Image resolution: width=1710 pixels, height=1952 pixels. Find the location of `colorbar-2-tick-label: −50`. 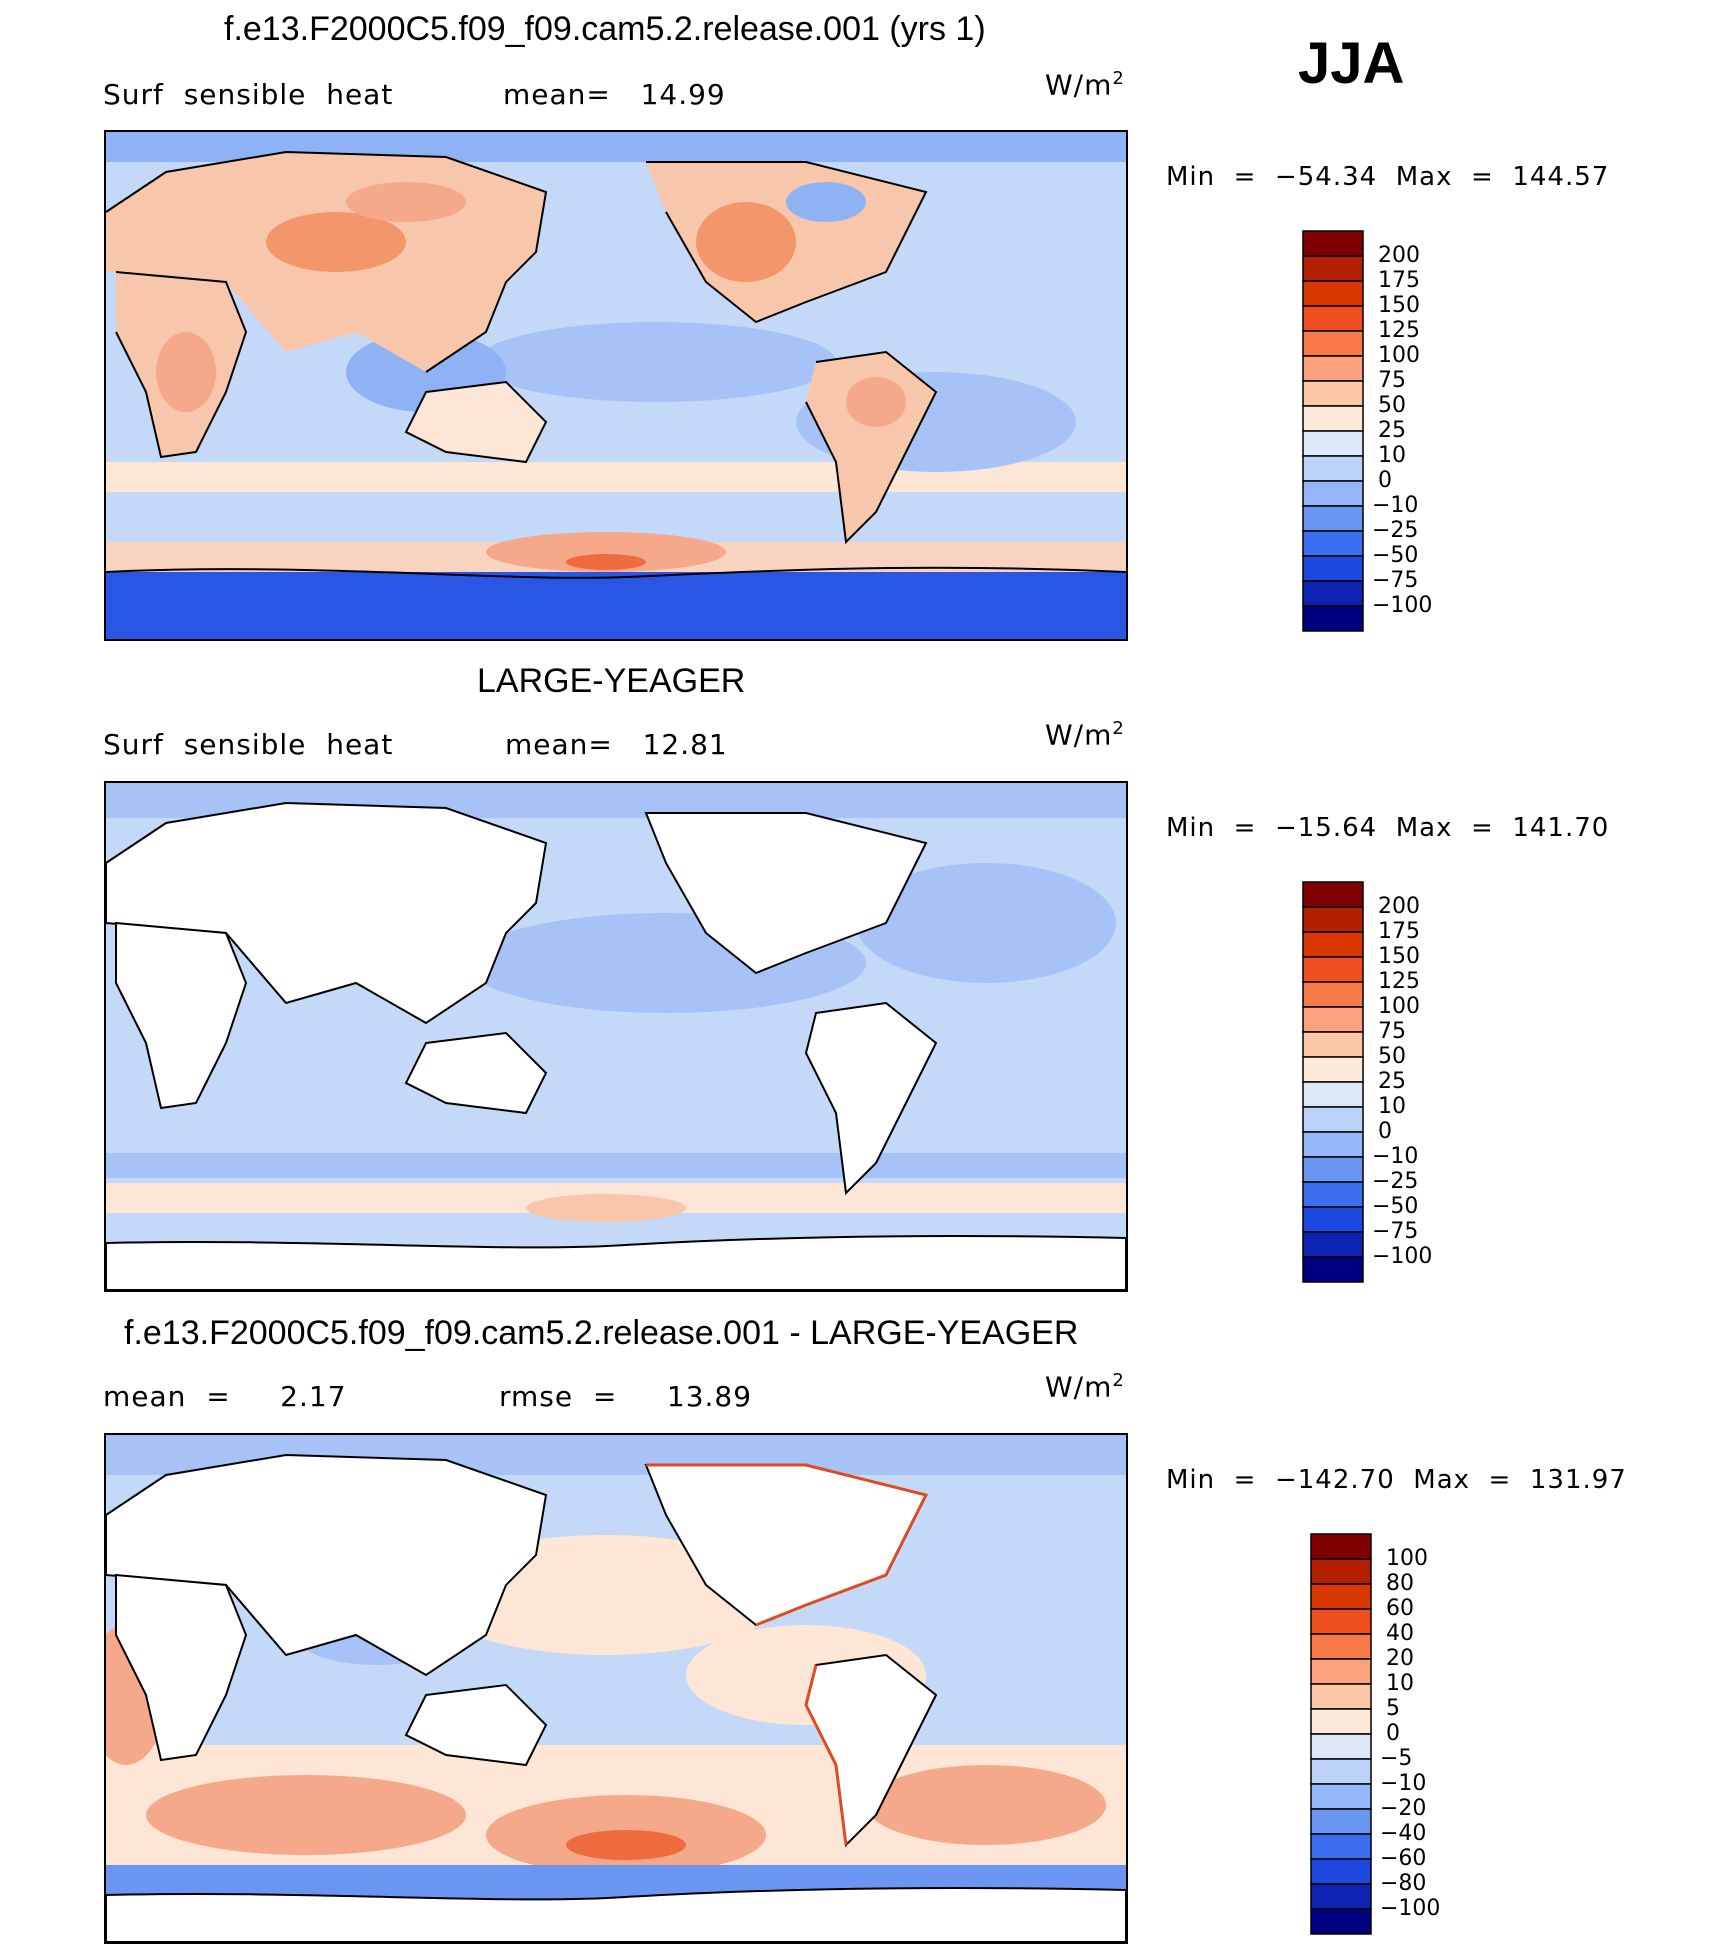

colorbar-2-tick-label: −50 is located at coordinates (1395, 1206).